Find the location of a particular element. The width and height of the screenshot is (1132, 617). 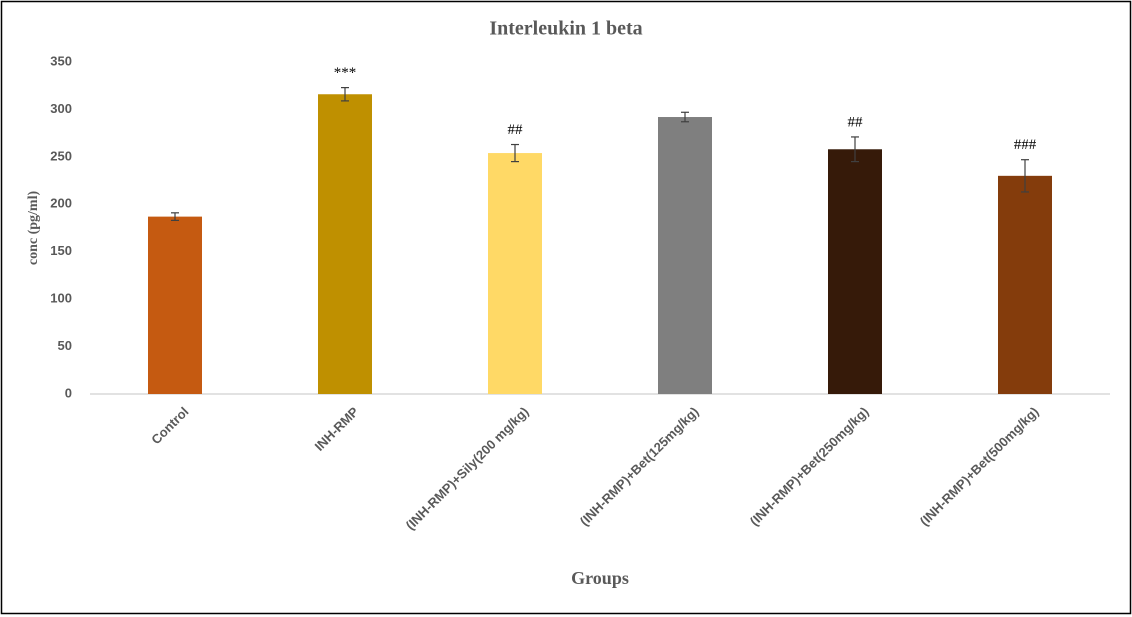

significance-label: *** is located at coordinates (345, 73).